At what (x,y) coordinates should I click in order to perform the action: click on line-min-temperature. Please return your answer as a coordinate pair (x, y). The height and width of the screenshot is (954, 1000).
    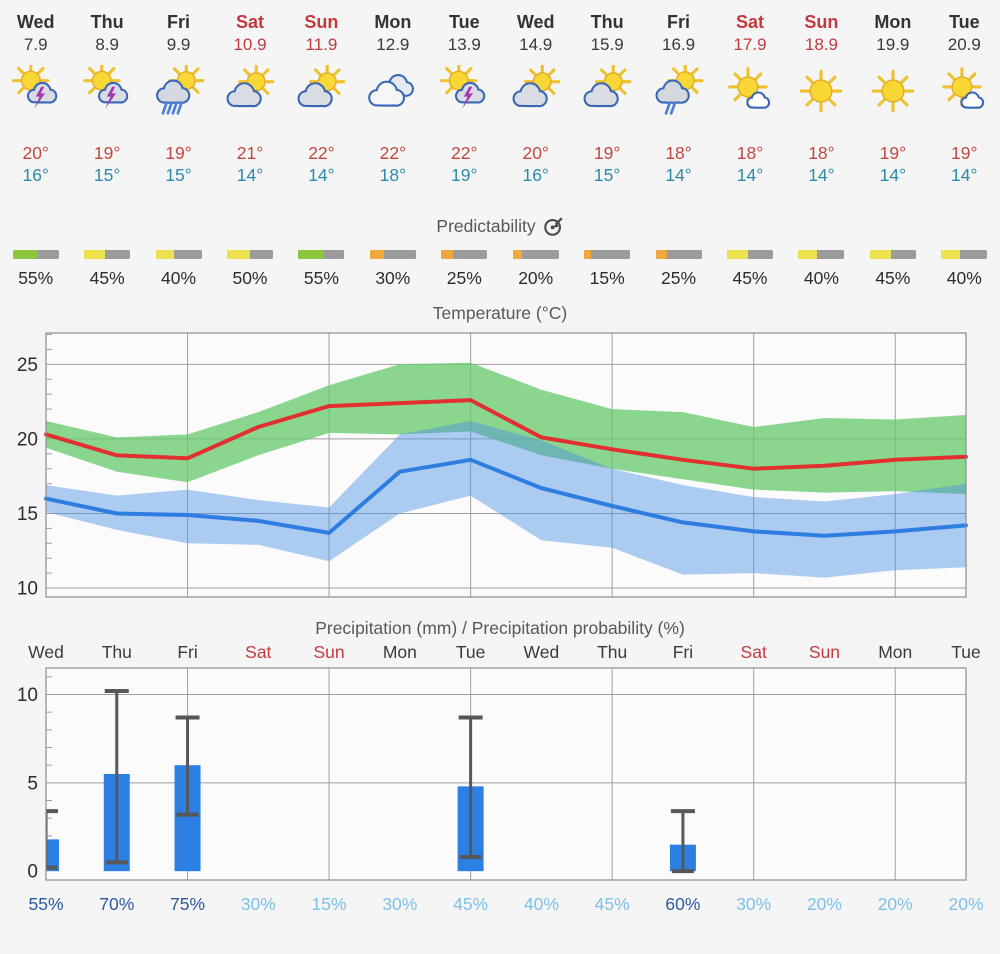
    Looking at the image, I should click on (506, 497).